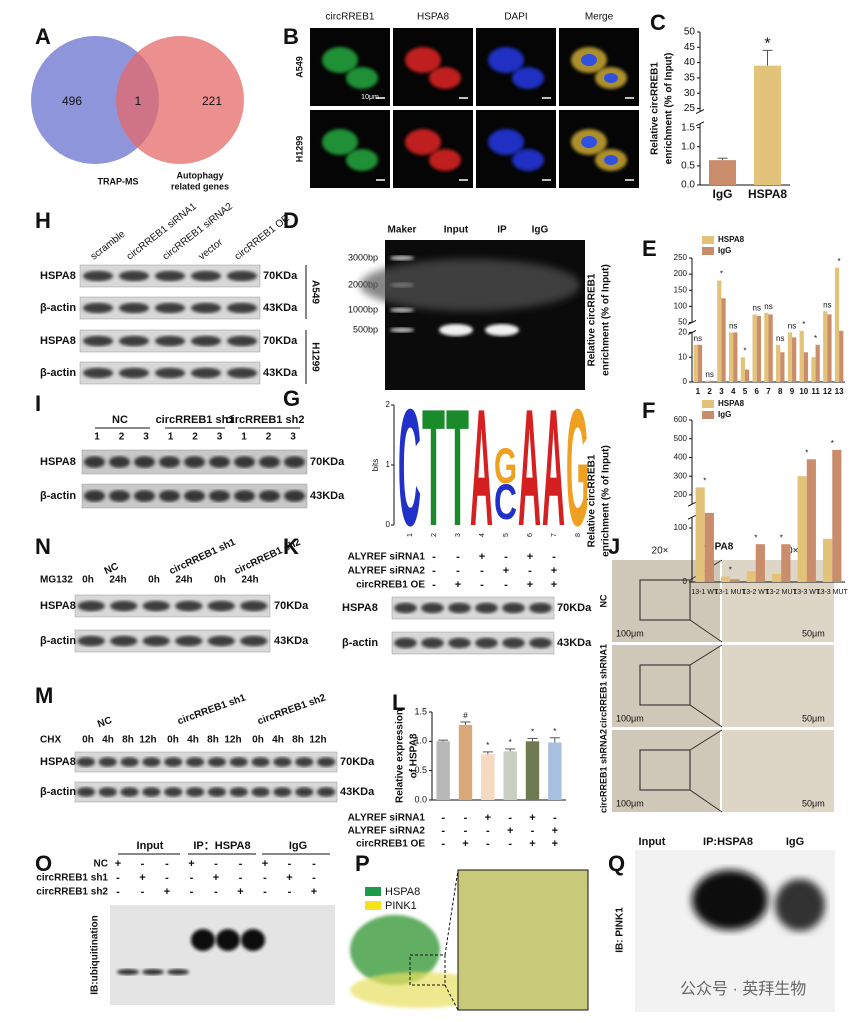  I want to click on label: 5, so click(506, 535).